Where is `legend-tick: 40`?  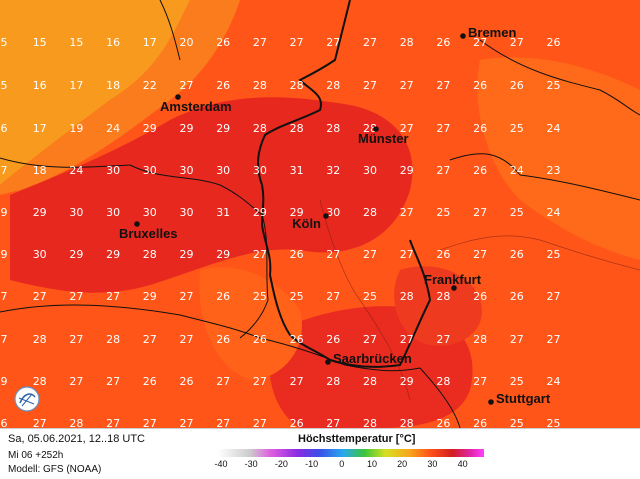
legend-tick: 40 is located at coordinates (462, 464).